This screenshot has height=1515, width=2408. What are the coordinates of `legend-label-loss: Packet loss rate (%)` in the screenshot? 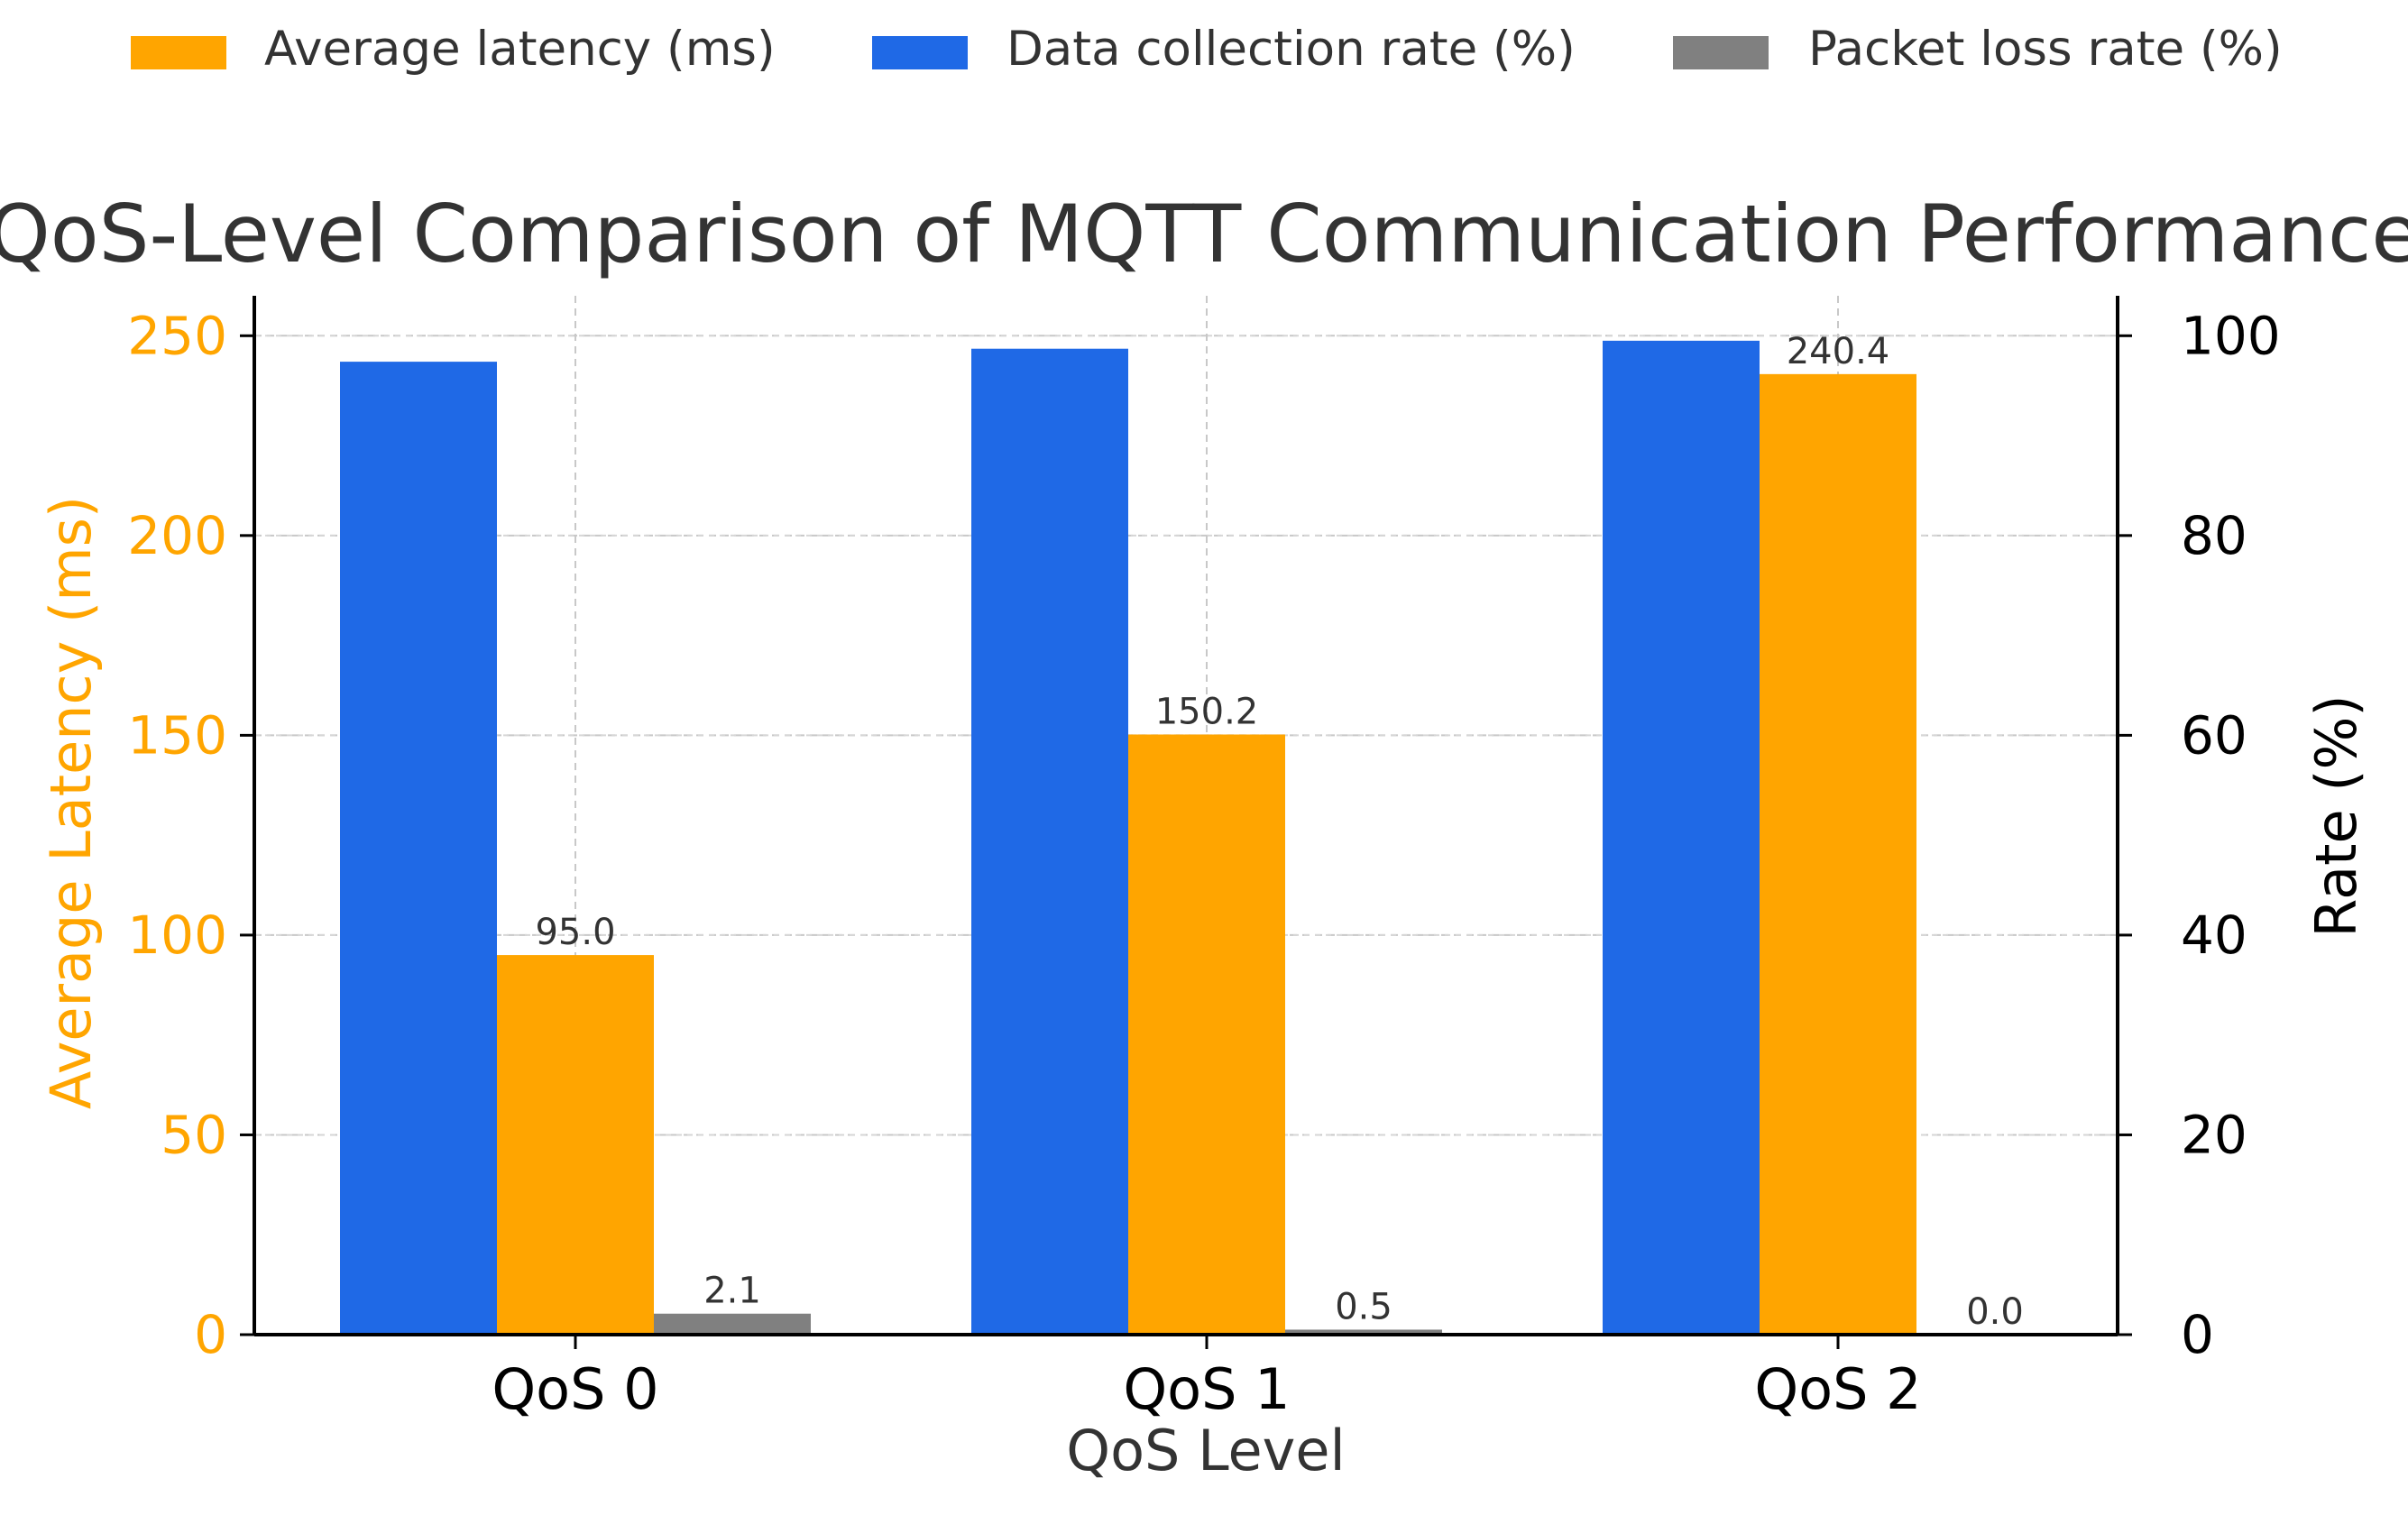 It's located at (2045, 50).